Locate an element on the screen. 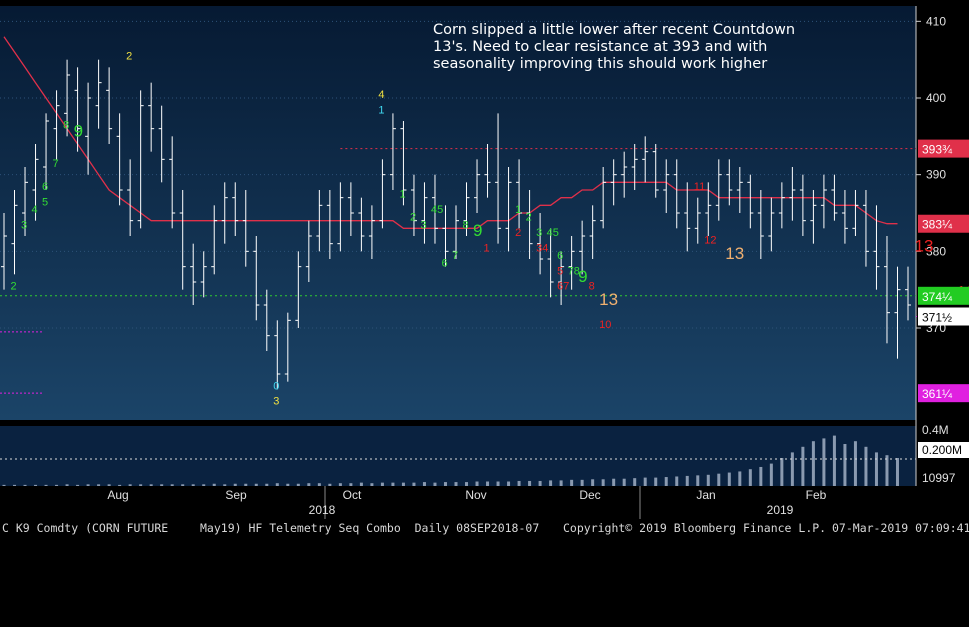  td-count-label: 78 is located at coordinates (574, 271).